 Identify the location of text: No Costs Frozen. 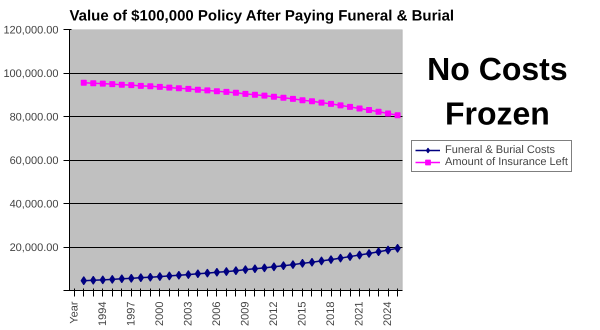
(497, 91).